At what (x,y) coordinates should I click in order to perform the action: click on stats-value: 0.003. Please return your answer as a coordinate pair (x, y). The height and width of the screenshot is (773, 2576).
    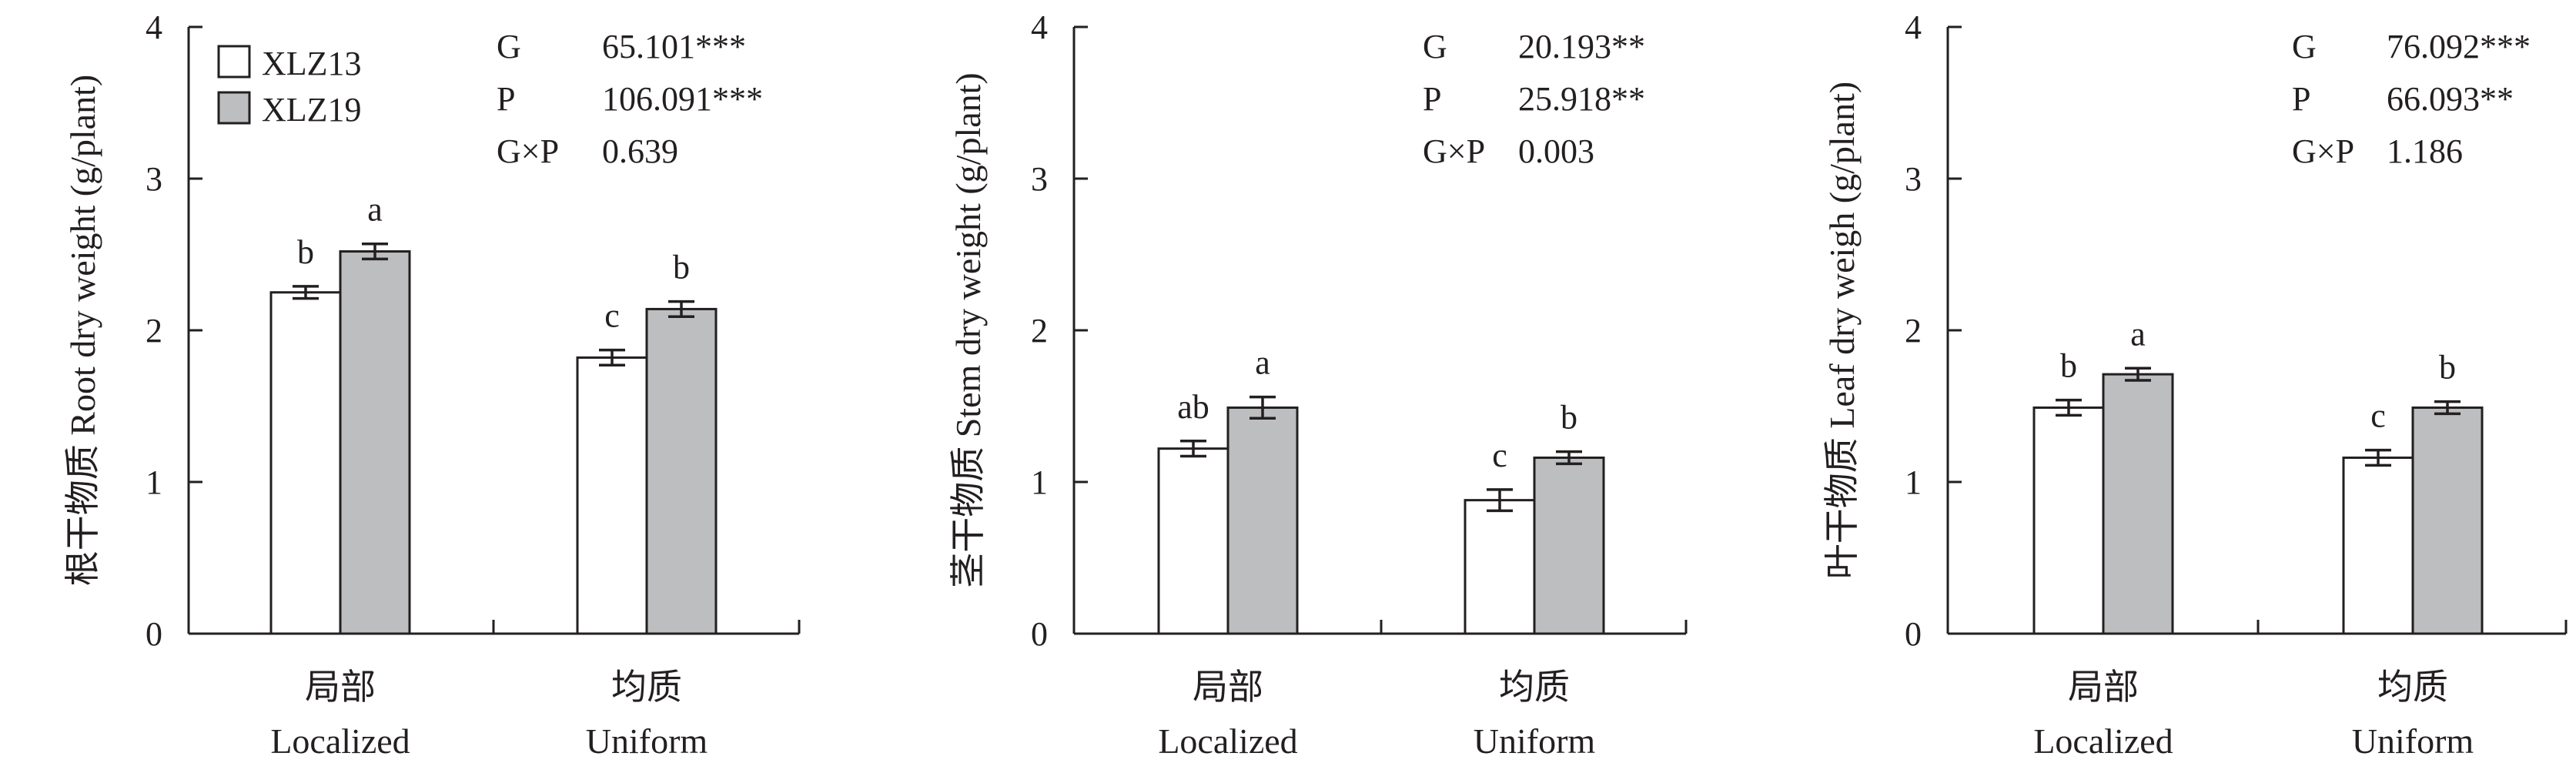
    Looking at the image, I should click on (1556, 151).